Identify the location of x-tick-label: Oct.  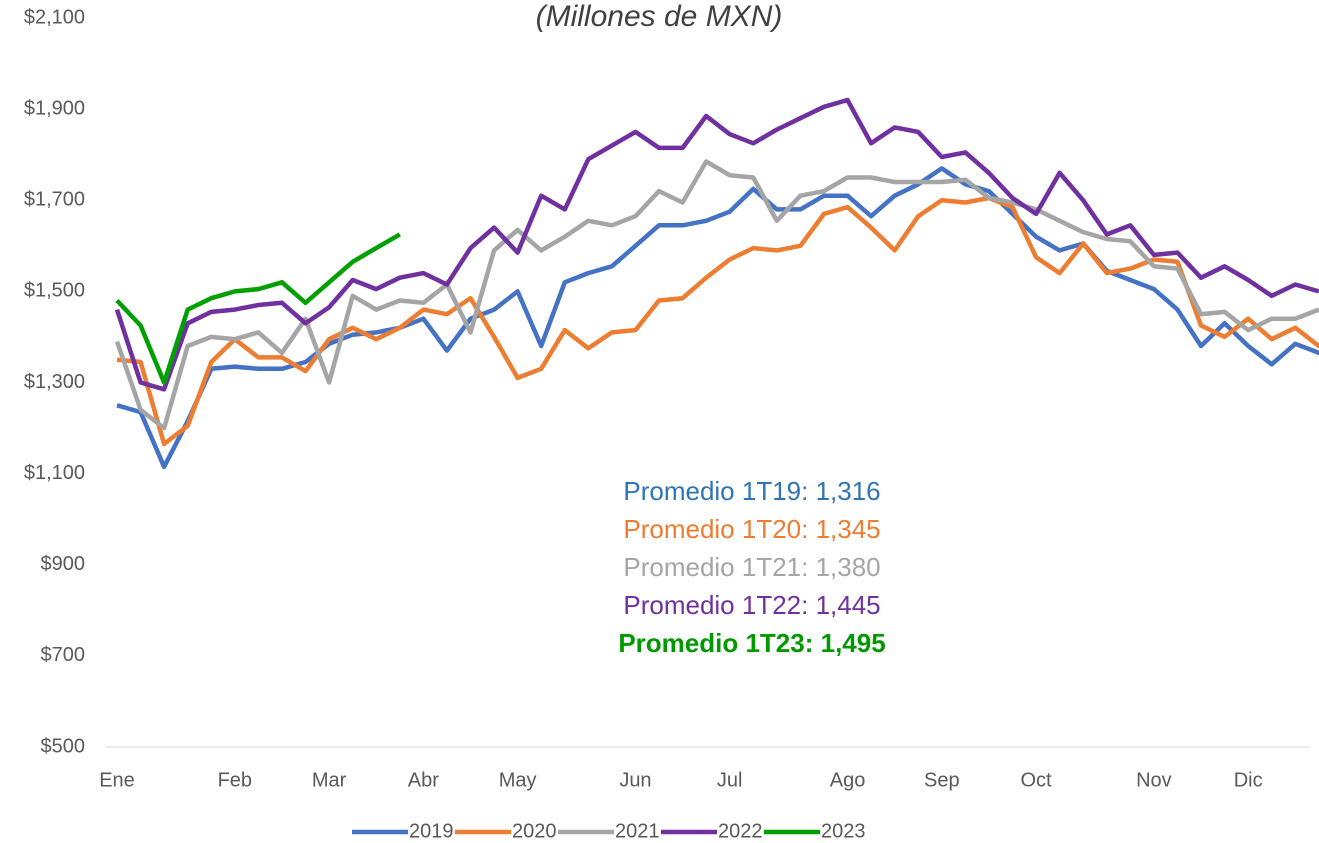
(1037, 780).